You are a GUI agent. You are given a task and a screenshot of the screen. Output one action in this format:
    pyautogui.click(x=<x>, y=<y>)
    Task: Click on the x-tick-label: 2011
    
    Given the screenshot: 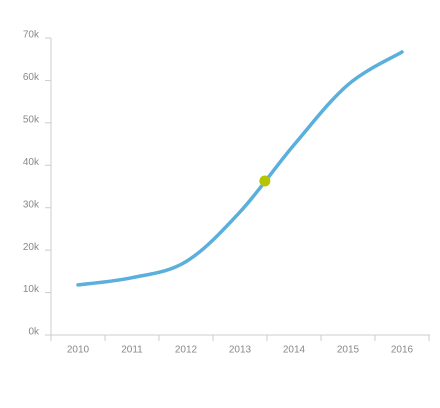 What is the action you would take?
    pyautogui.click(x=132, y=350)
    